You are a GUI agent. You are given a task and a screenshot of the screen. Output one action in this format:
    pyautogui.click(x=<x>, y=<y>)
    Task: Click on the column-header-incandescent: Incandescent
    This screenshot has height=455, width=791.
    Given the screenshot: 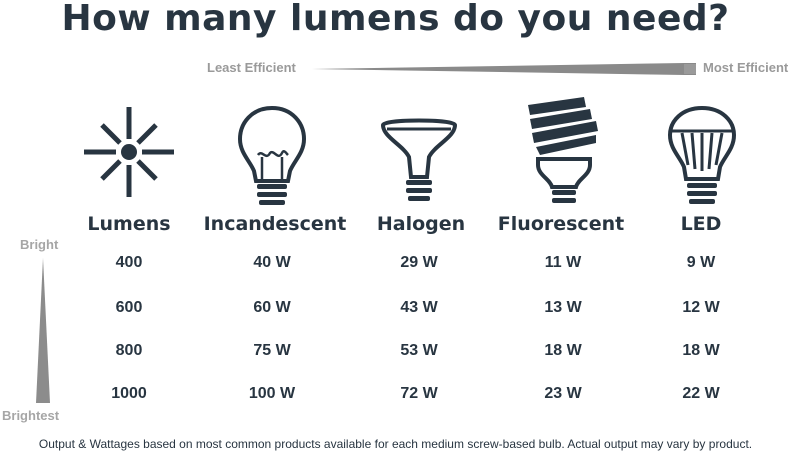 What is the action you would take?
    pyautogui.click(x=275, y=224)
    